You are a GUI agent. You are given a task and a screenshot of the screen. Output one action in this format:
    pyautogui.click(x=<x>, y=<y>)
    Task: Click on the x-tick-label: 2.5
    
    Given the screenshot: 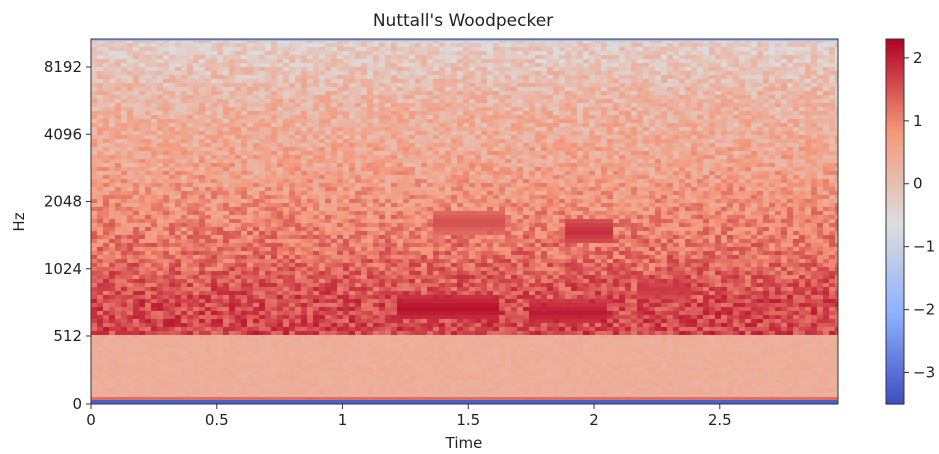 What is the action you would take?
    pyautogui.click(x=720, y=420)
    